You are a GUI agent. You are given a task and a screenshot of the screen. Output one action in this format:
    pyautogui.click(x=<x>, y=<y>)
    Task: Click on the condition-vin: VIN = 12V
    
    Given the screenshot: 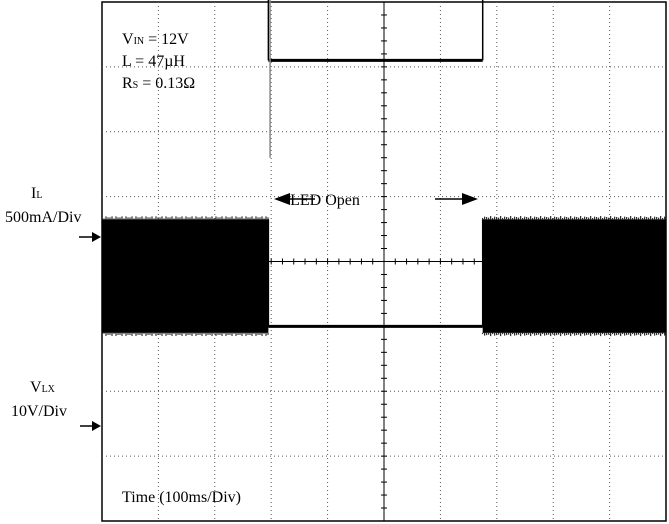 What is the action you would take?
    pyautogui.click(x=155, y=39)
    